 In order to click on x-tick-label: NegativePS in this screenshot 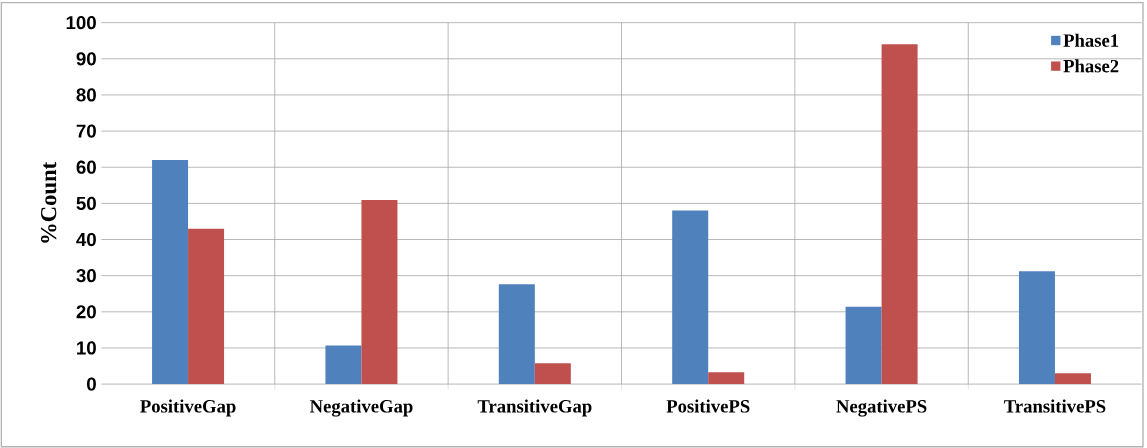, I will do `click(881, 408)`.